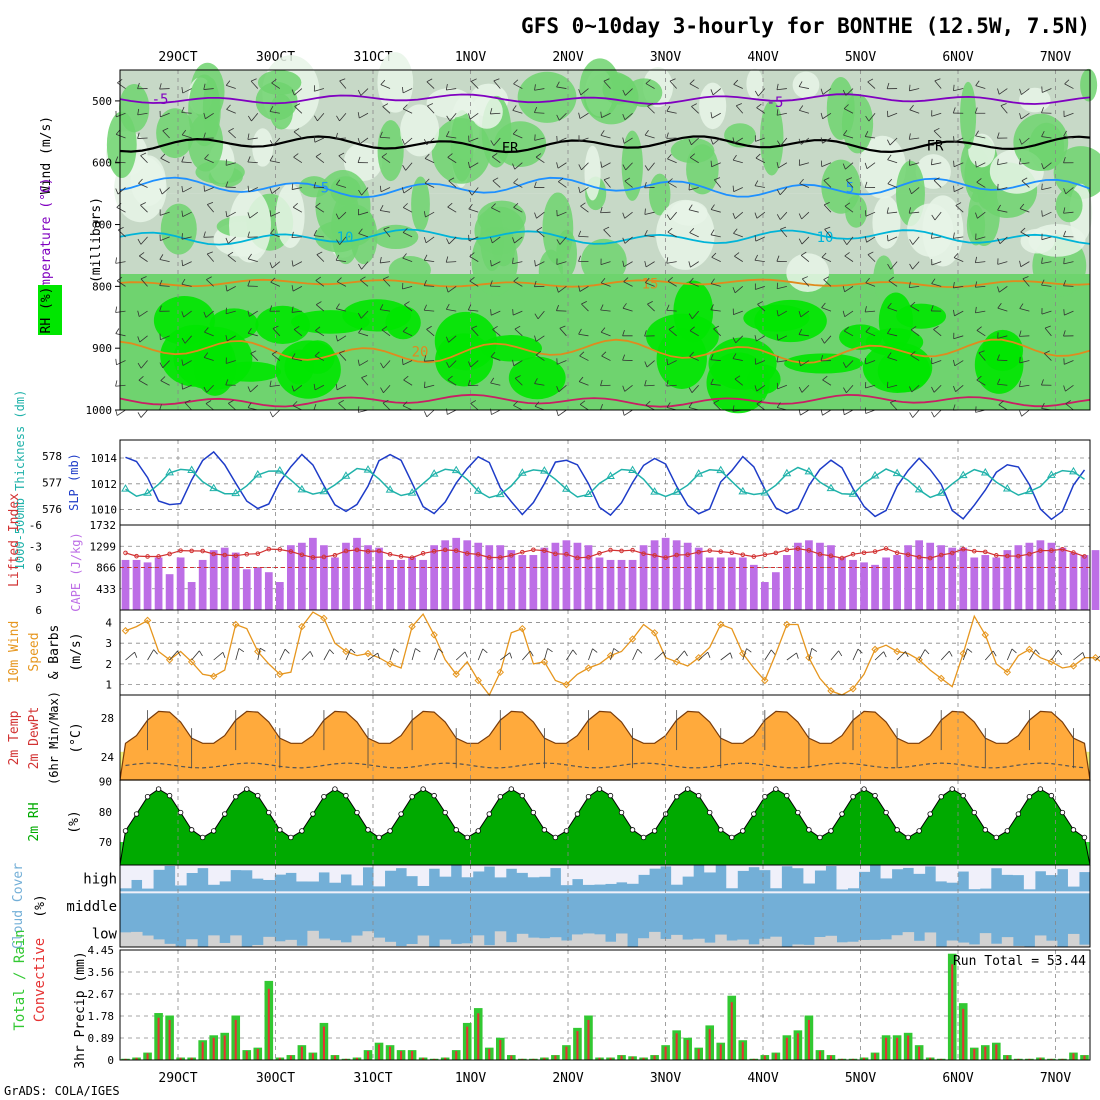  What do you see at coordinates (101, 1038) in the screenshot?
I see `precip-tick-label: 0.89` at bounding box center [101, 1038].